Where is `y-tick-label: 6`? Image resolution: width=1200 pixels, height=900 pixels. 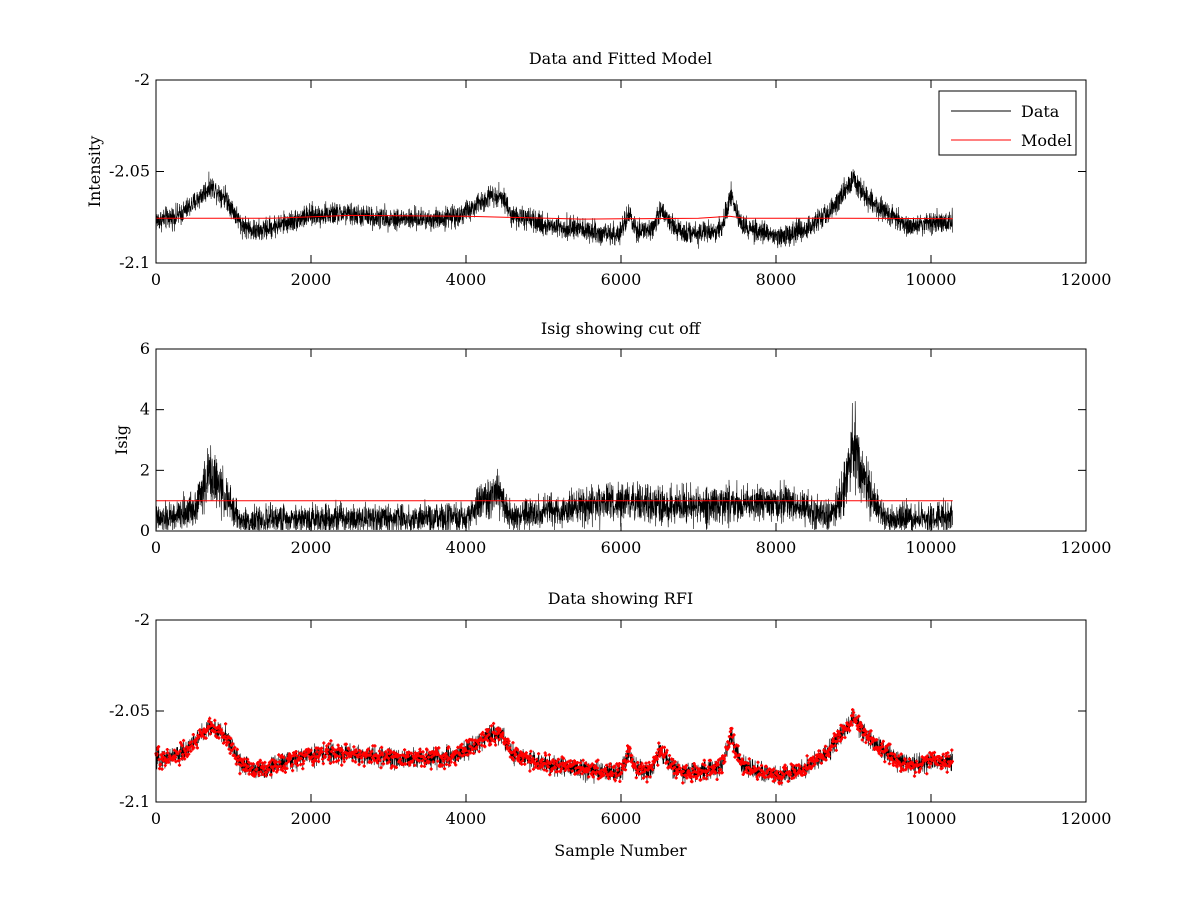 y-tick-label: 6 is located at coordinates (145, 348).